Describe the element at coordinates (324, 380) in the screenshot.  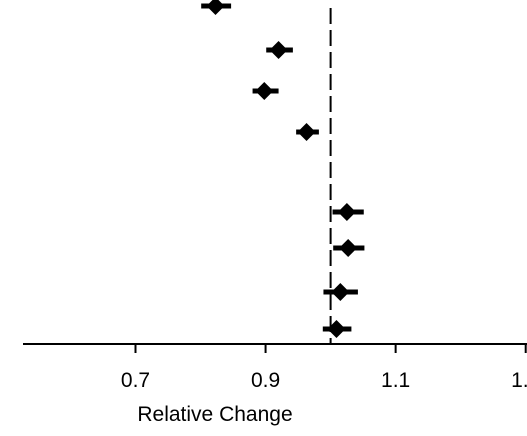
I see `x-tick-labels: 0.7 0.9 1.1 1.3` at that location.